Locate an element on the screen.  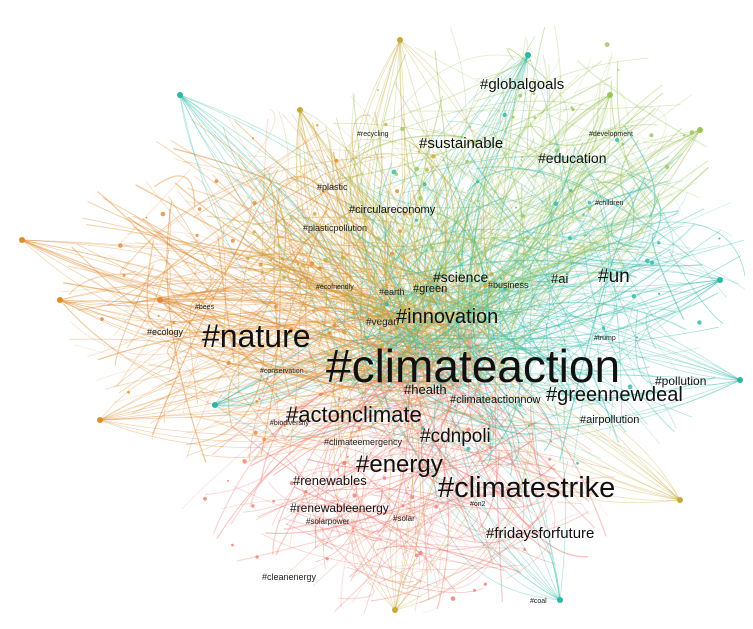
node-label-greennewdeal: #greennewdeal is located at coordinates (614, 395).